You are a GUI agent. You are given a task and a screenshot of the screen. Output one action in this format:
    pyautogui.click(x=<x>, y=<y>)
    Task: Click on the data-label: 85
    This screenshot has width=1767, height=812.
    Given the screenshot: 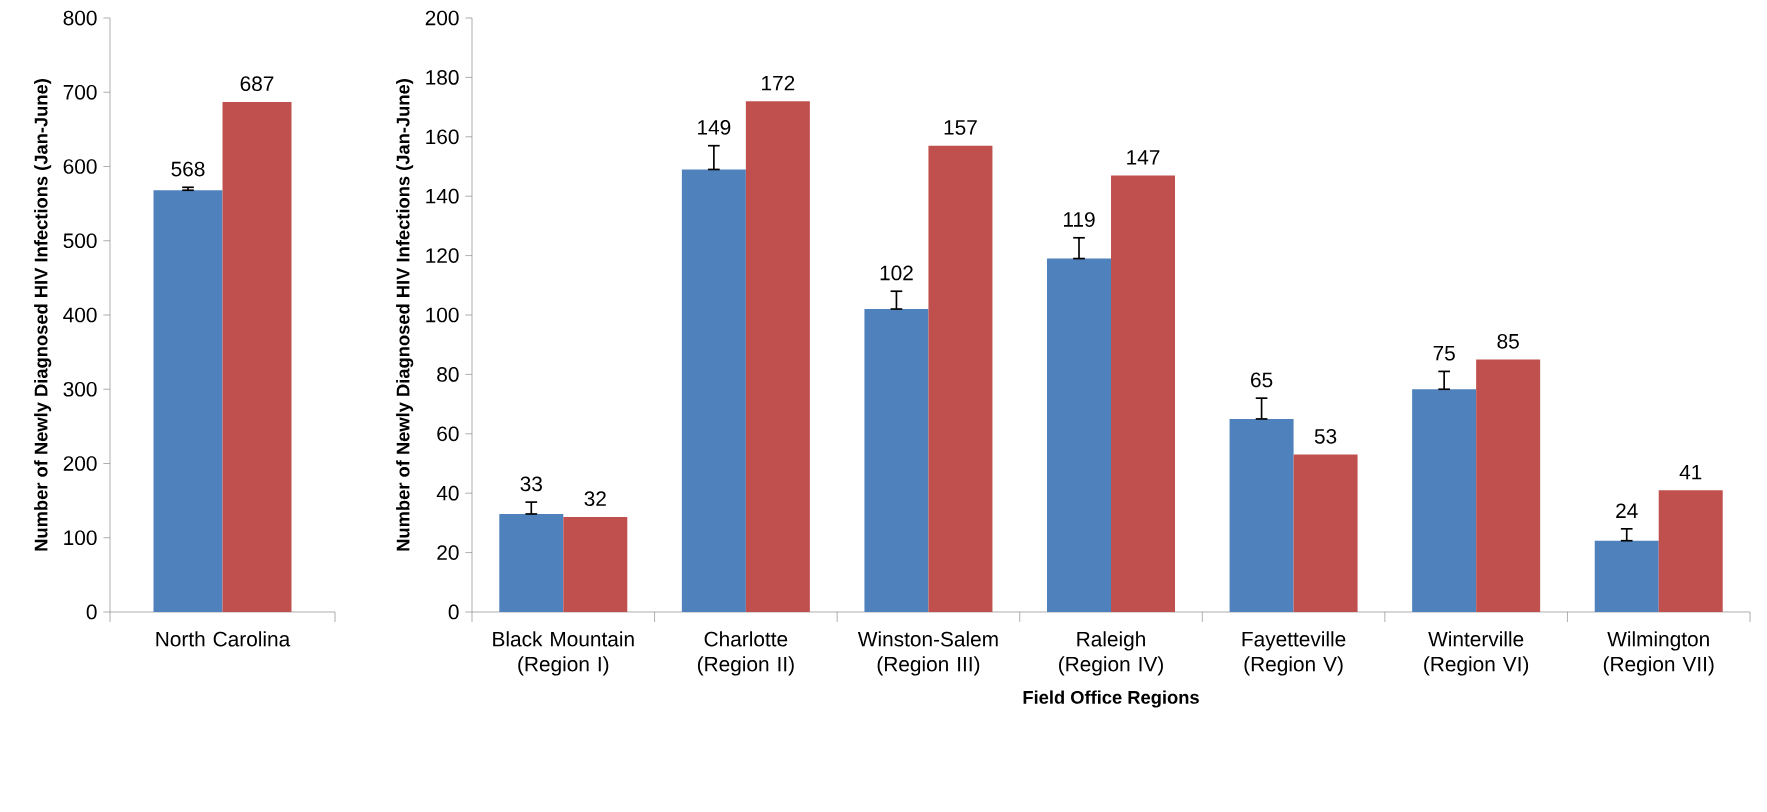 What is the action you would take?
    pyautogui.click(x=1508, y=341)
    